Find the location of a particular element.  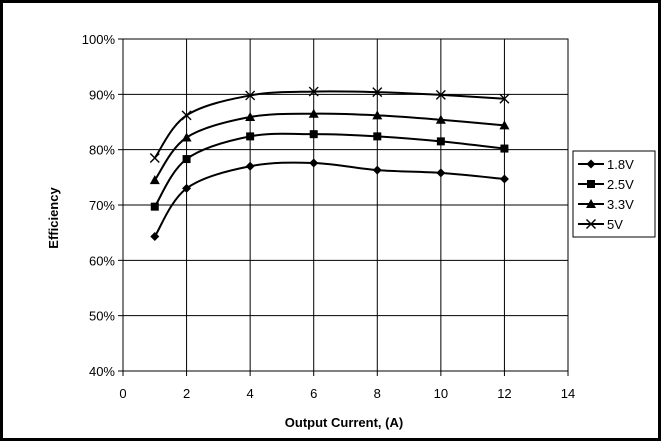

y-tick-label: 80% is located at coordinates (102, 150).